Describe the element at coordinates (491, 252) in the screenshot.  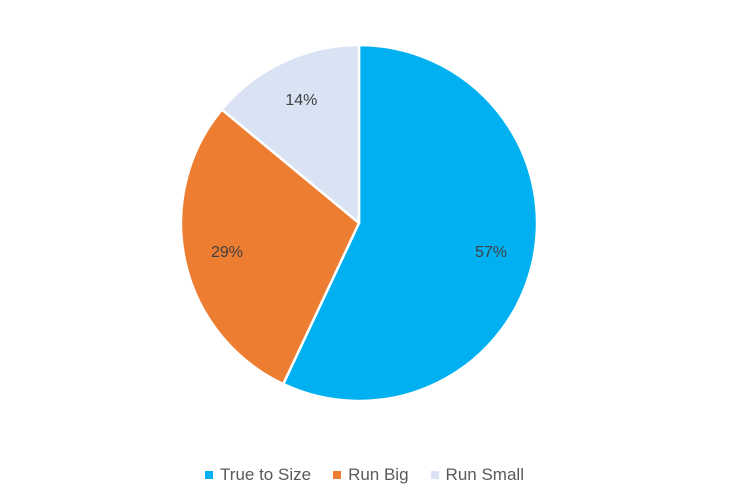
I see `data-label-true-to-size: 57%` at that location.